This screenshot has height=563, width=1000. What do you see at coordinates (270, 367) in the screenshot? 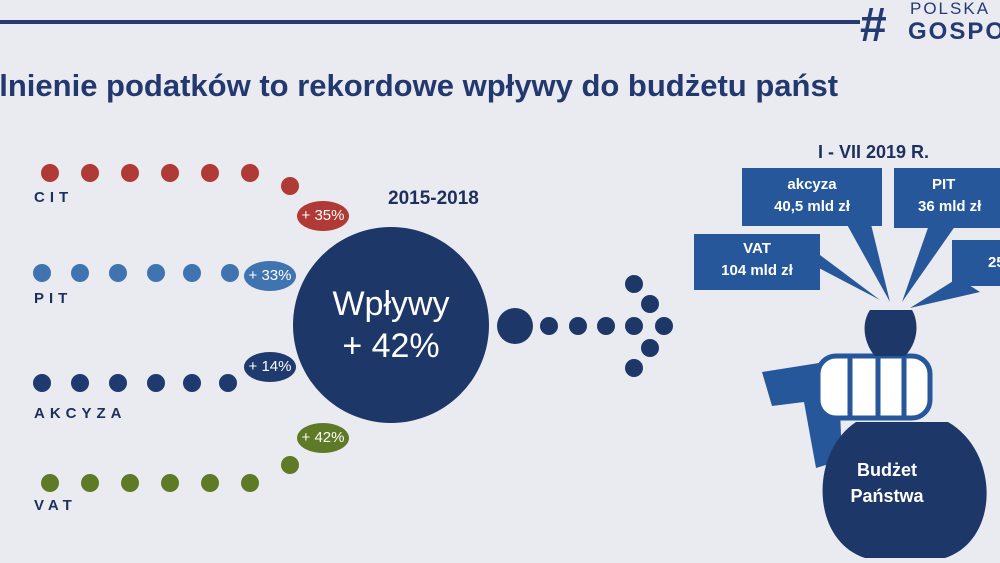
I see `akcyza-change-badge: + 14%` at bounding box center [270, 367].